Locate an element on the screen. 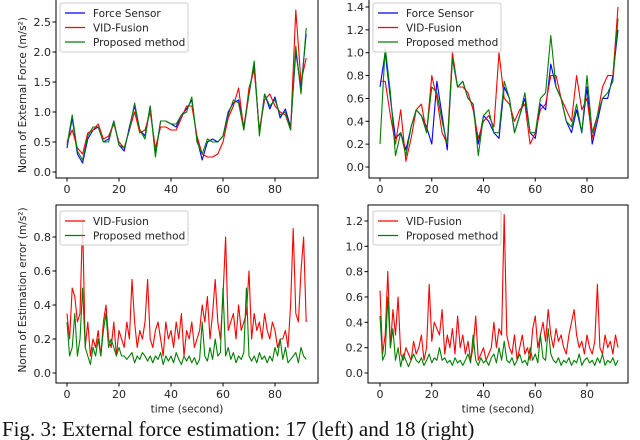 This screenshot has width=640, height=440. y-tick-label: 1.5 is located at coordinates (43, 82).